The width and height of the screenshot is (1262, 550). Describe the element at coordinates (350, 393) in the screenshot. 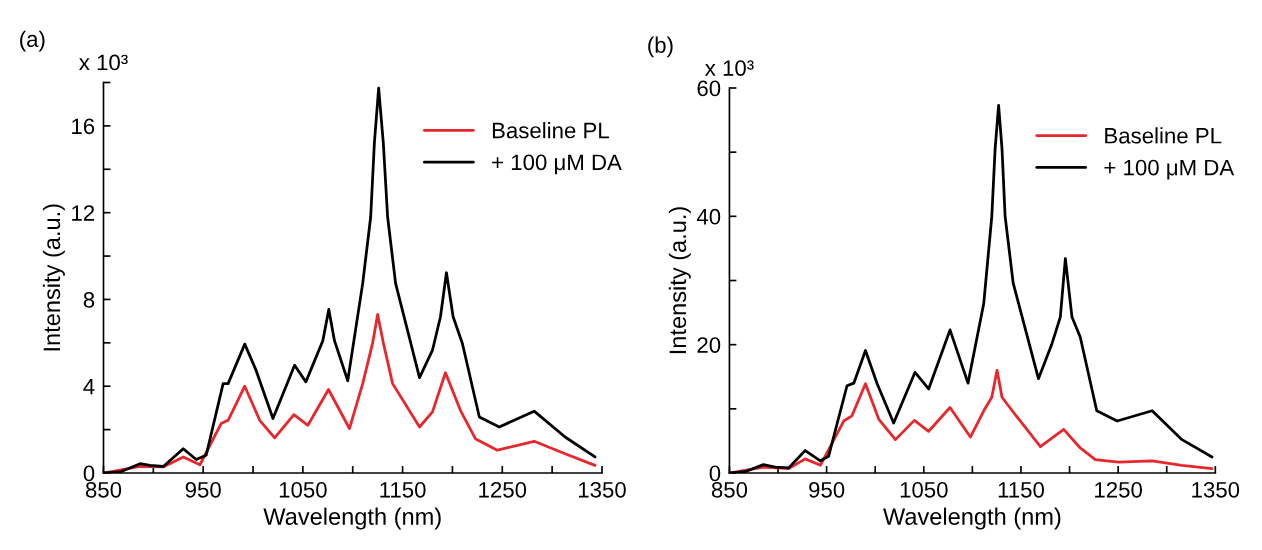

I see `line-series` at that location.